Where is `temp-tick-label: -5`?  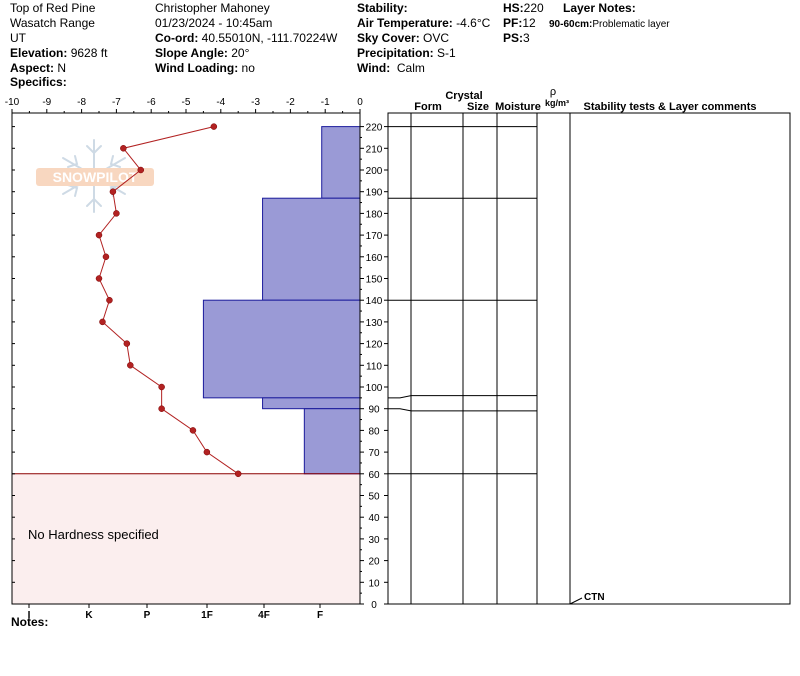
temp-tick-label: -5 is located at coordinates (186, 102).